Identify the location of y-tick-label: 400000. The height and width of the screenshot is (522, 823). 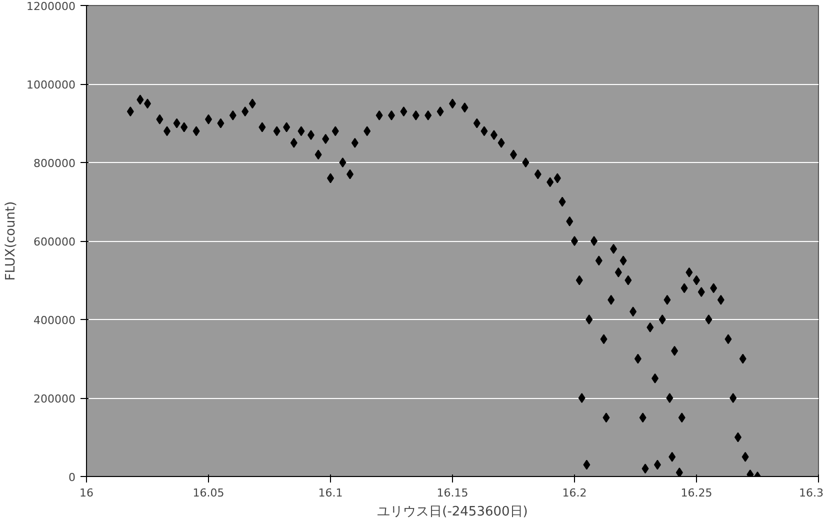
(55, 320).